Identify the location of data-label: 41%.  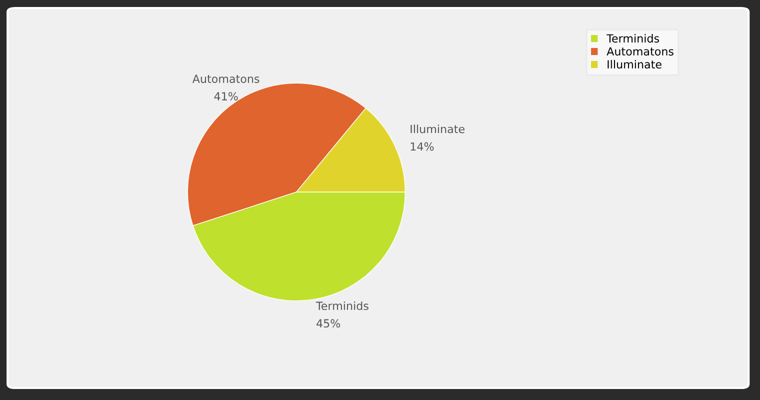
(226, 96).